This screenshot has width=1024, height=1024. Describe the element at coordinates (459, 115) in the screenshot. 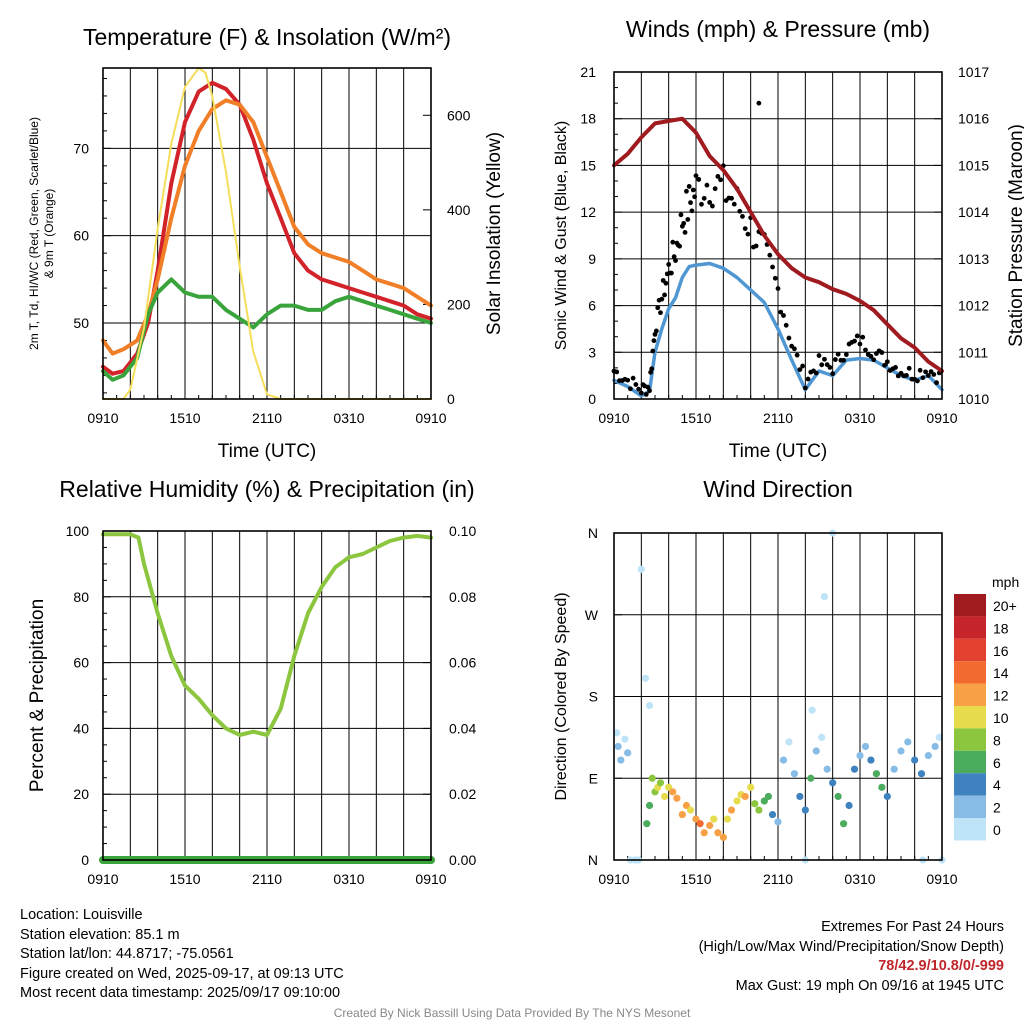

I see `y-right-tick-label: 600` at that location.